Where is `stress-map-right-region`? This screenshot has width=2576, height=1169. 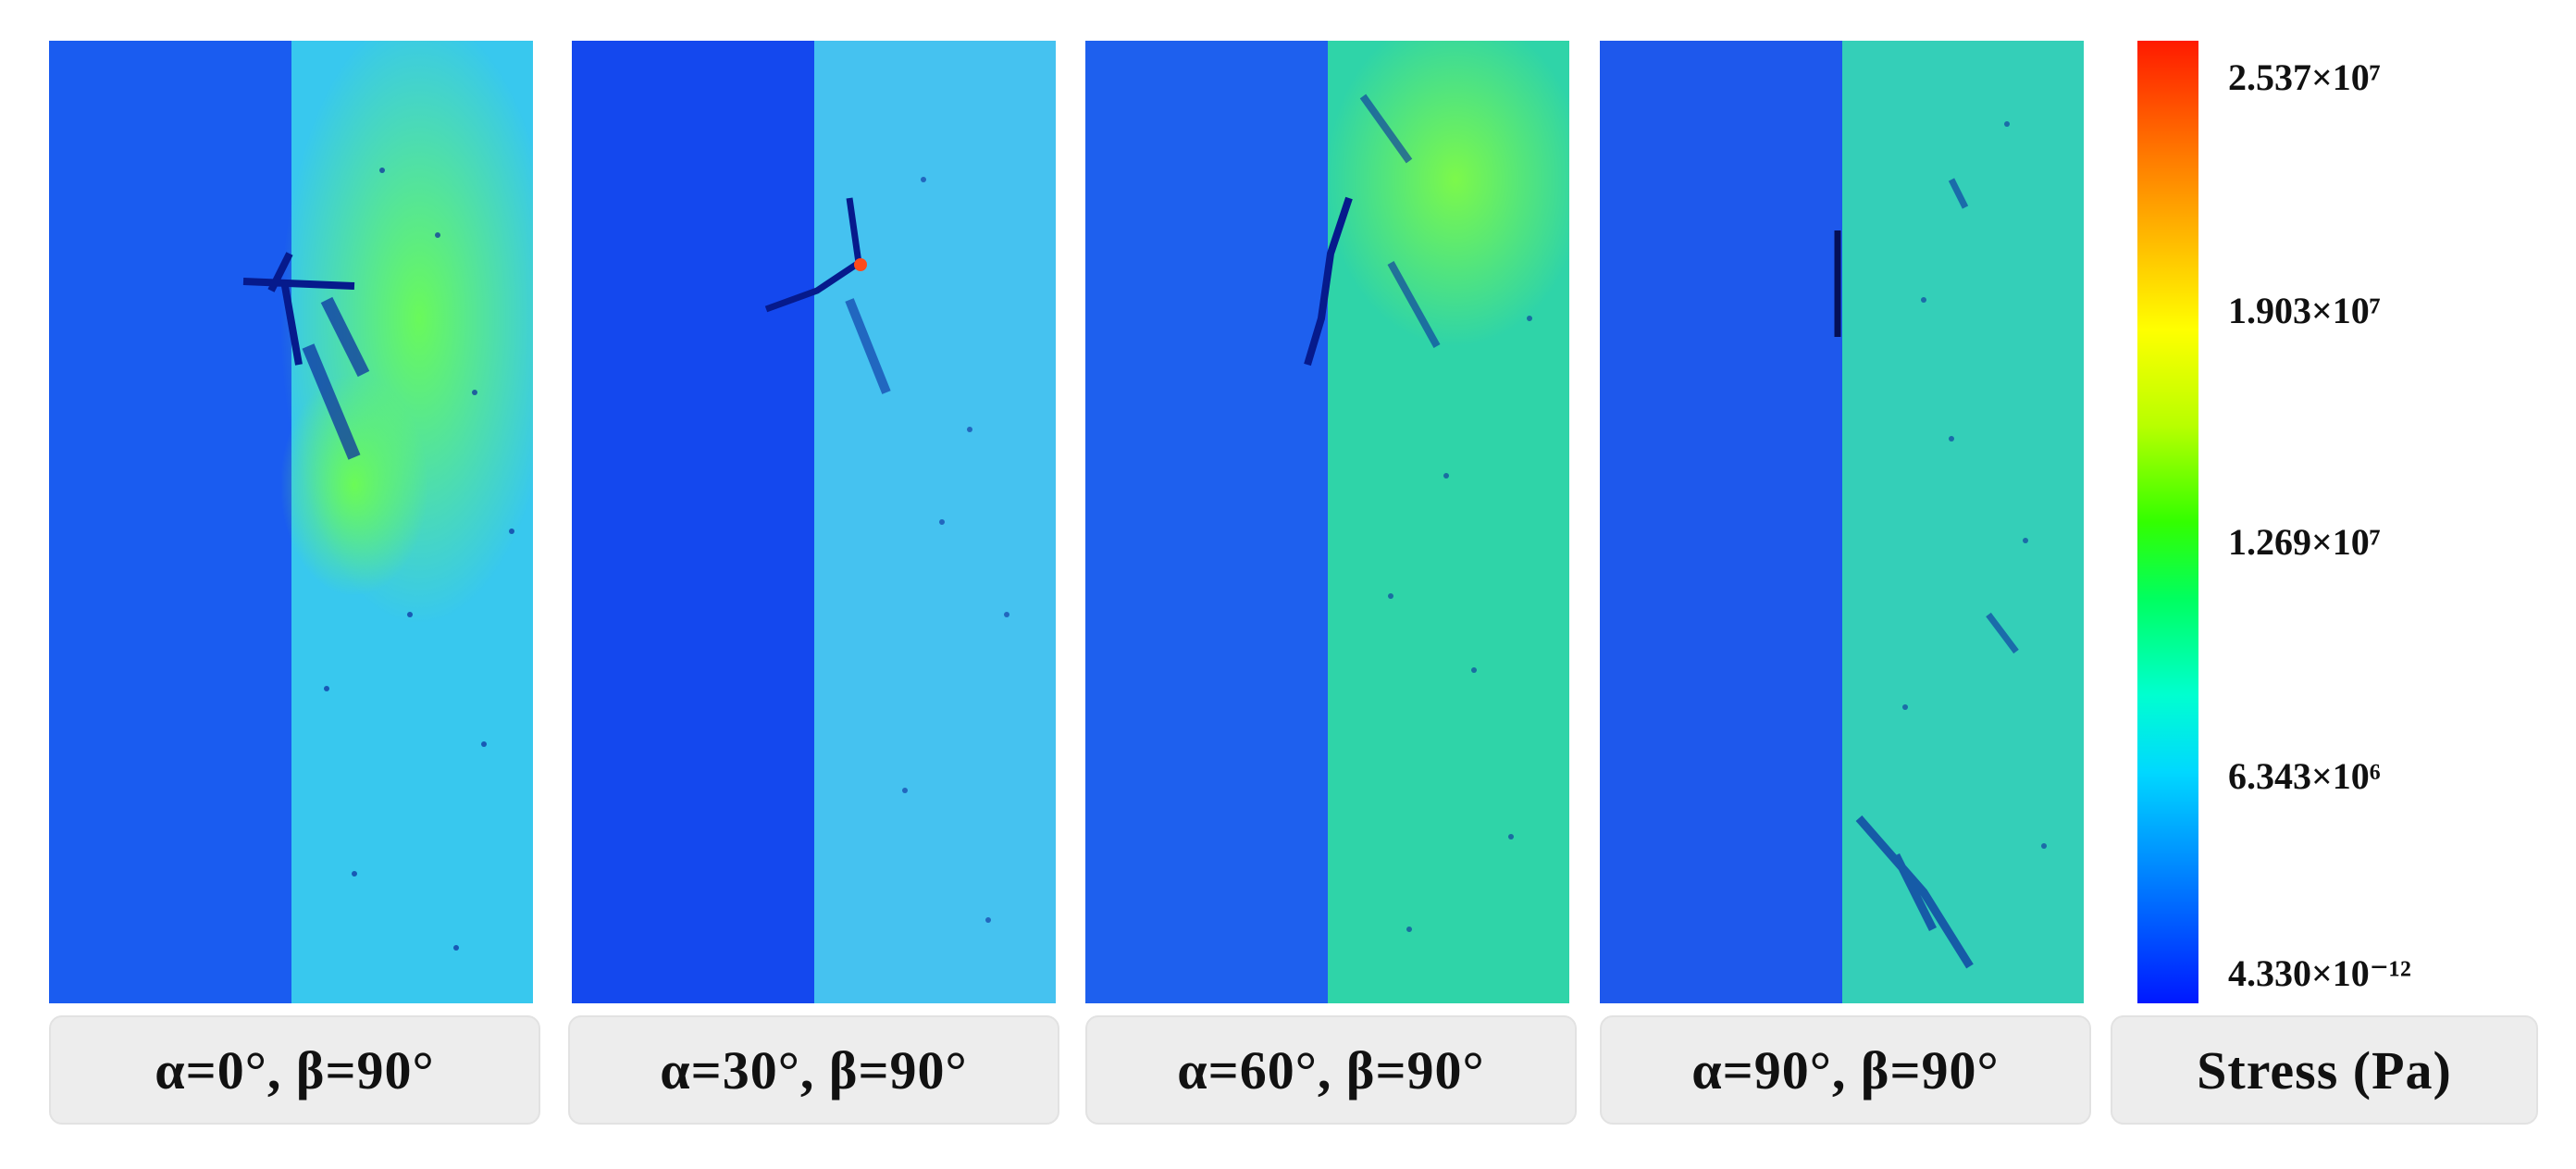
stress-map-right-region is located at coordinates (935, 522).